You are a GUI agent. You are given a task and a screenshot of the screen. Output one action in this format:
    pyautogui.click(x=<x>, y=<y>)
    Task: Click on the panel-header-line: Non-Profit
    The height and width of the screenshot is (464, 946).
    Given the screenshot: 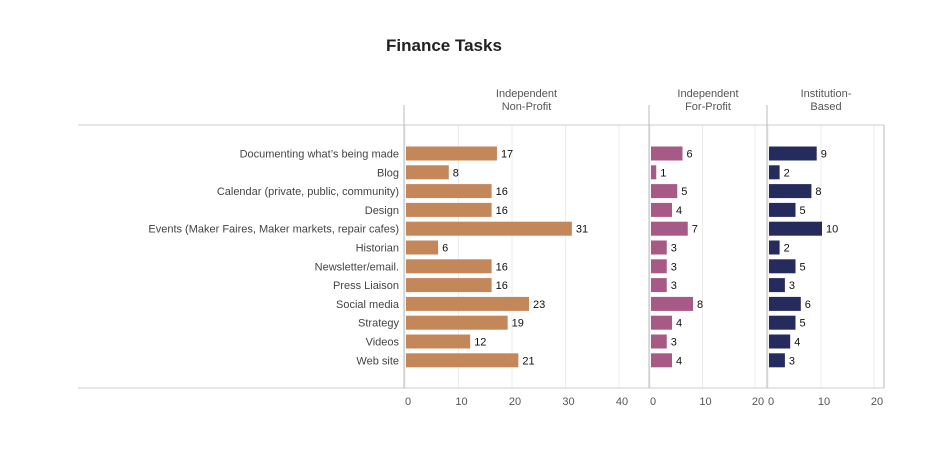 What is the action you would take?
    pyautogui.click(x=527, y=107)
    